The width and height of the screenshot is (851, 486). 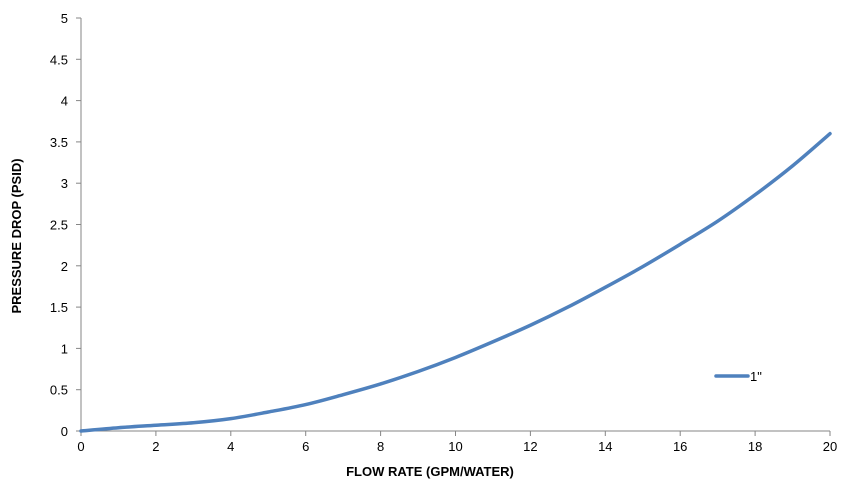 What do you see at coordinates (59, 307) in the screenshot?
I see `y-tick-label: 1.5` at bounding box center [59, 307].